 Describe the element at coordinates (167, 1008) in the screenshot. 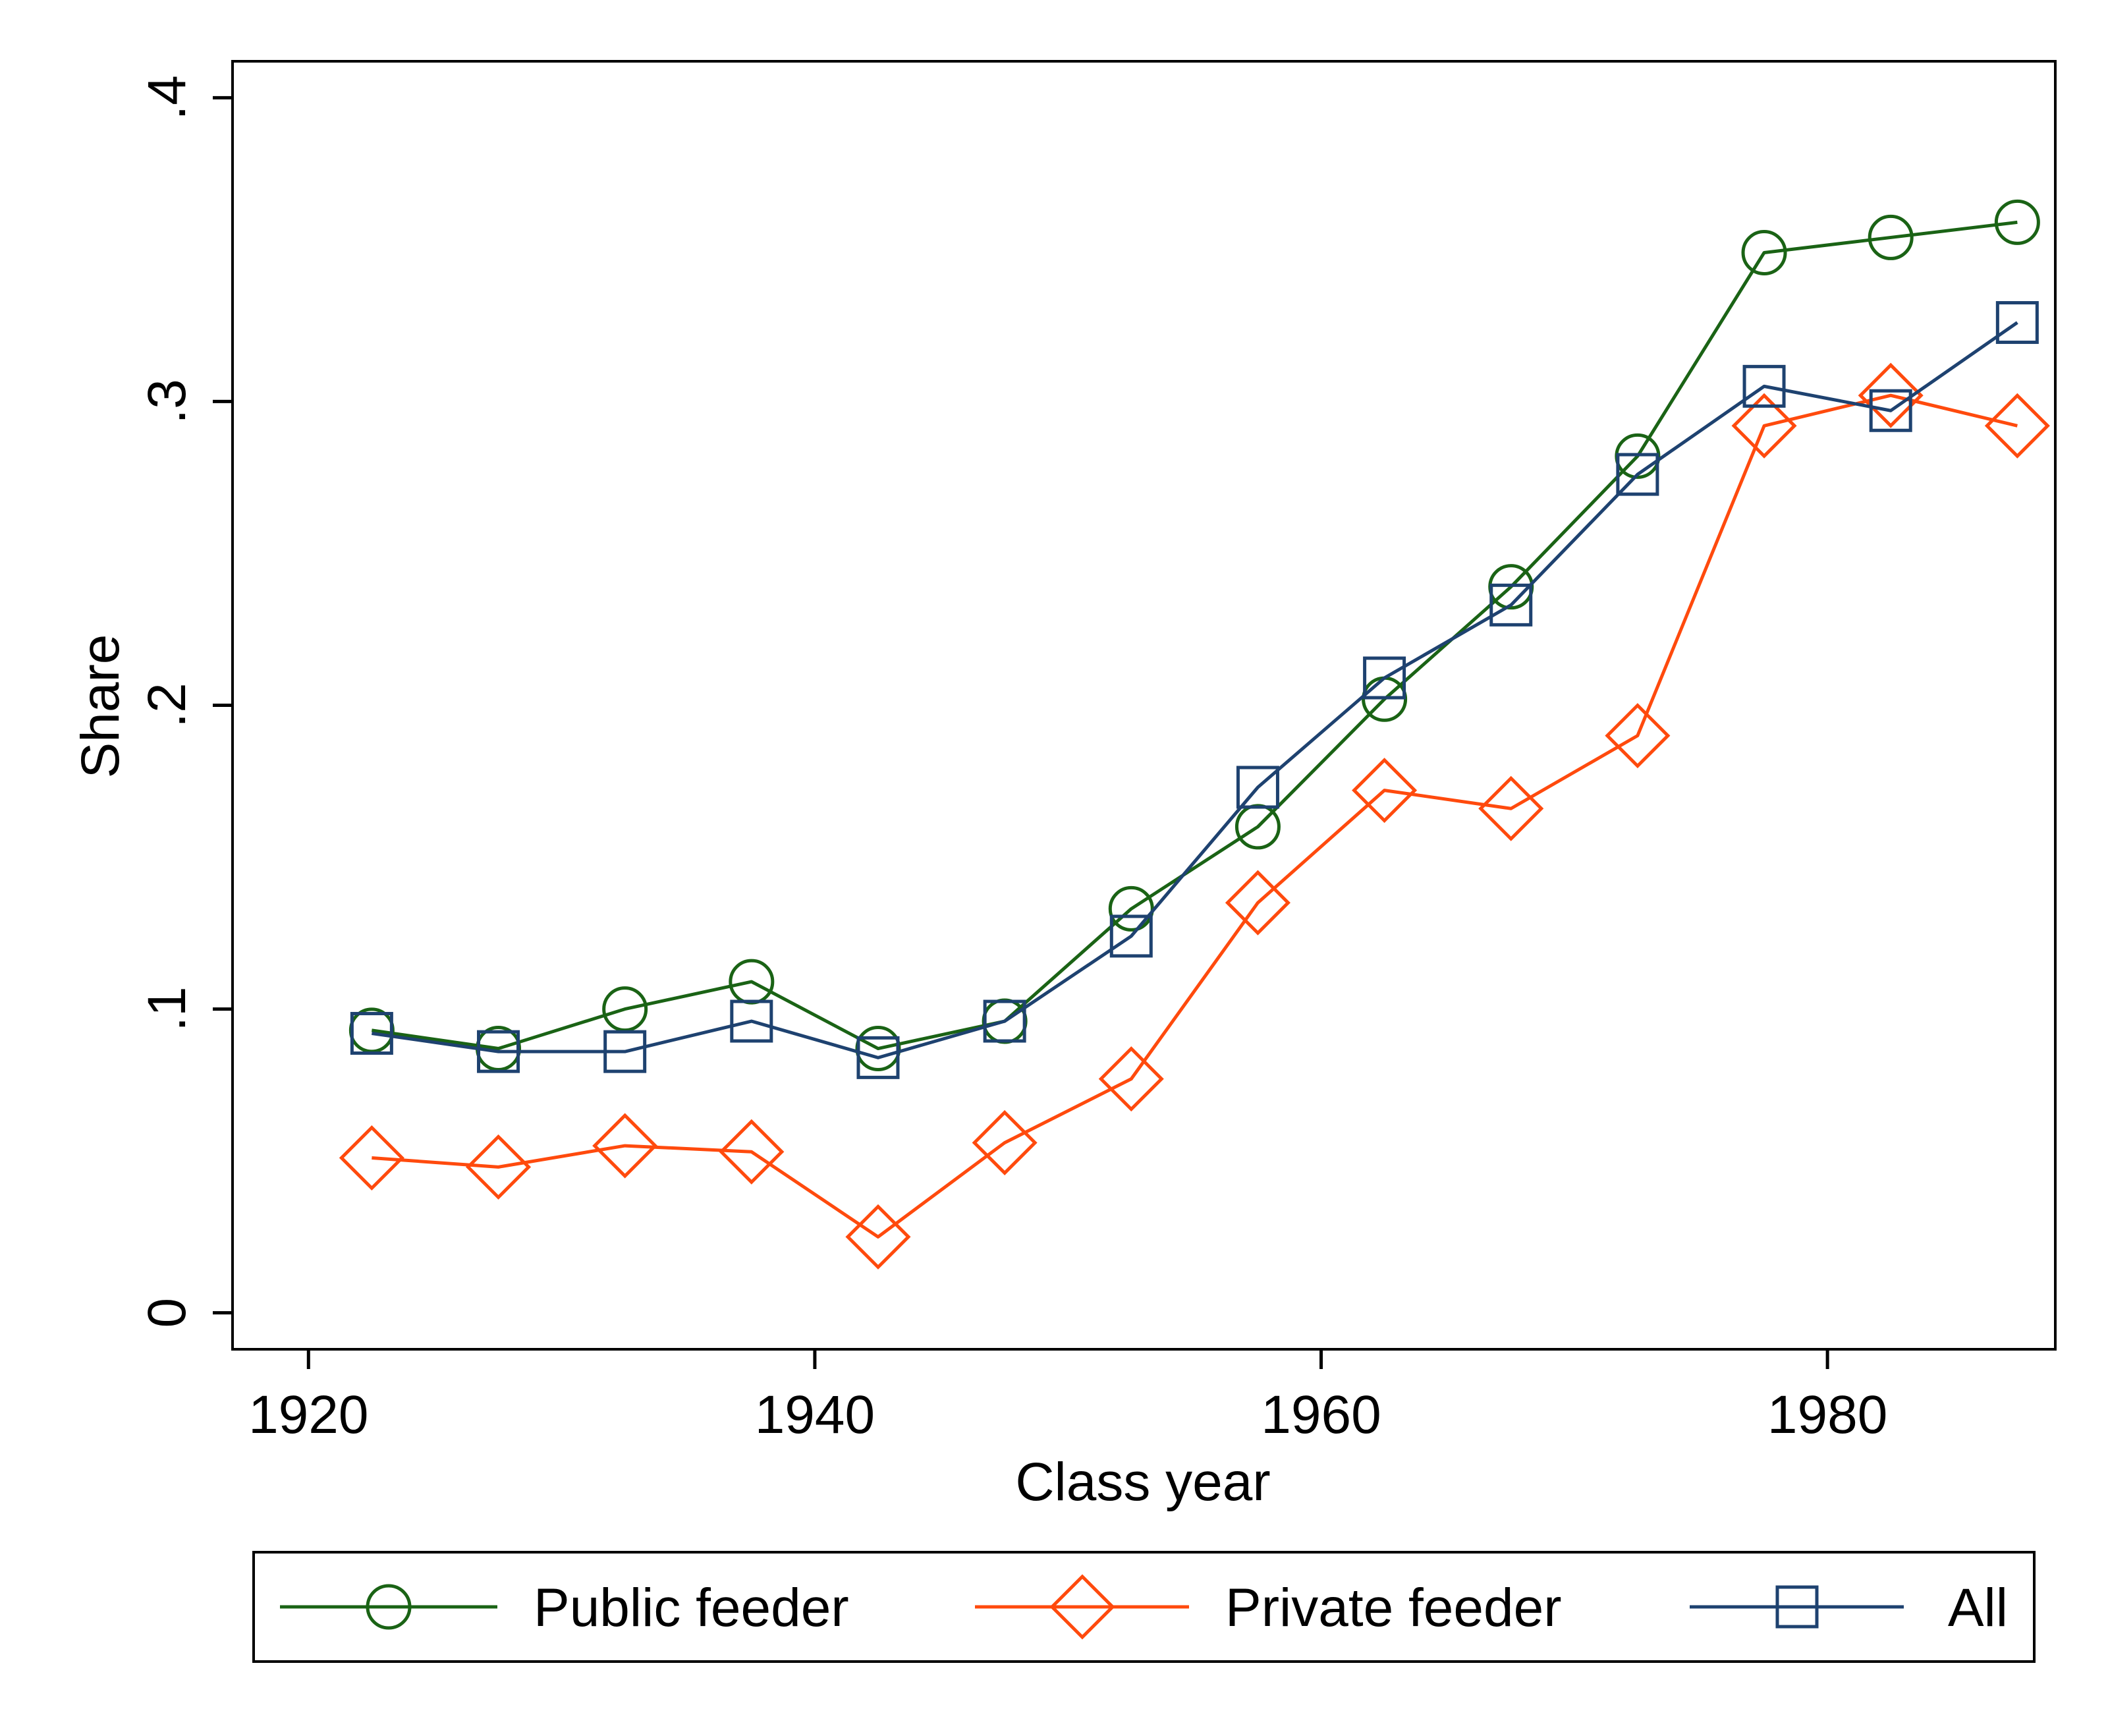

I see `y-tick-label: .1` at that location.